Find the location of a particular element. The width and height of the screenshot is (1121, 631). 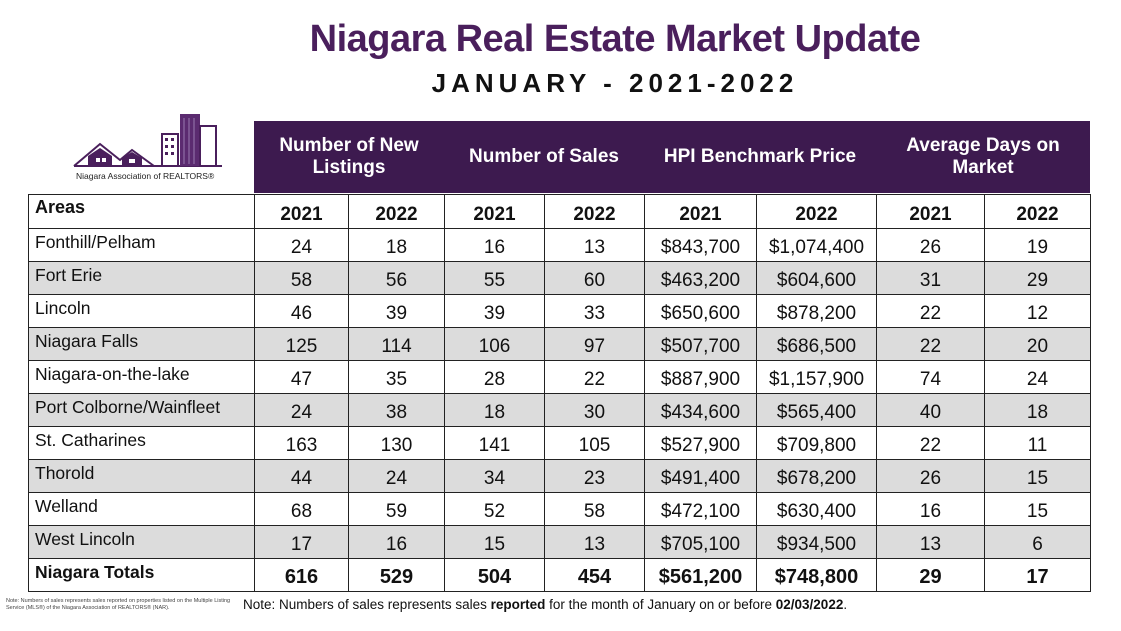

footnote-suffix: . is located at coordinates (845, 604).